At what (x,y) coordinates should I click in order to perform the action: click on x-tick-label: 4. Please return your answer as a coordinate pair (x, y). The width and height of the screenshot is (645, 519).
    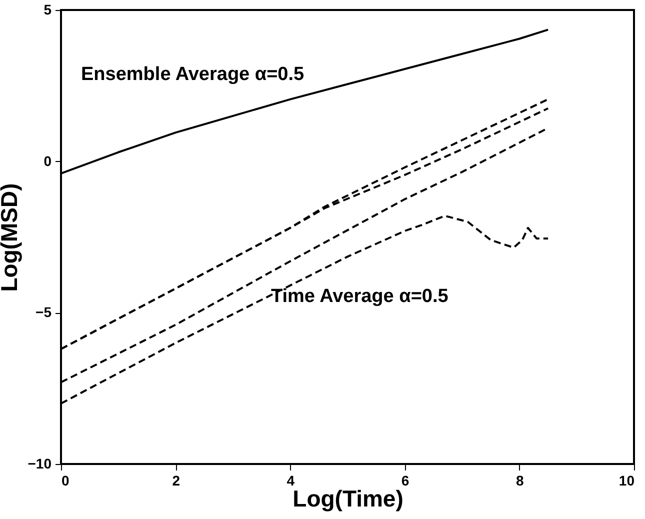
    Looking at the image, I should click on (290, 480).